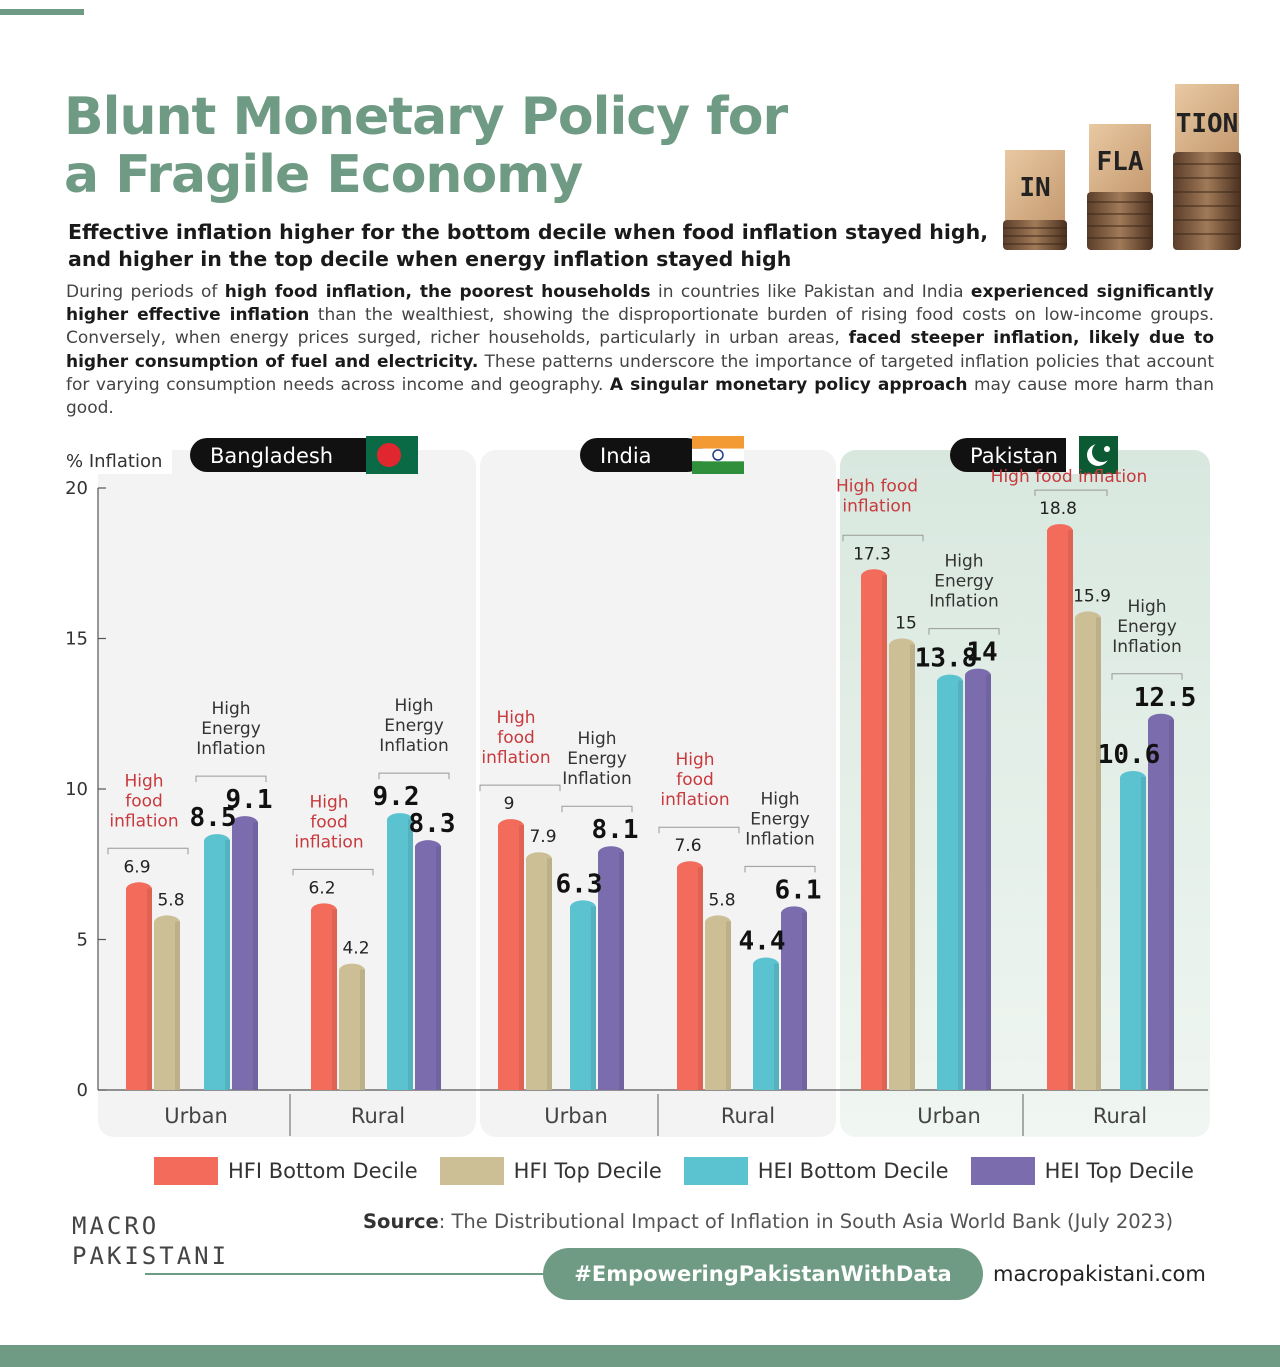 The width and height of the screenshot is (1280, 1367). Describe the element at coordinates (1161, 904) in the screenshot. I see `bar-pakistan-rural-hei-top` at that location.